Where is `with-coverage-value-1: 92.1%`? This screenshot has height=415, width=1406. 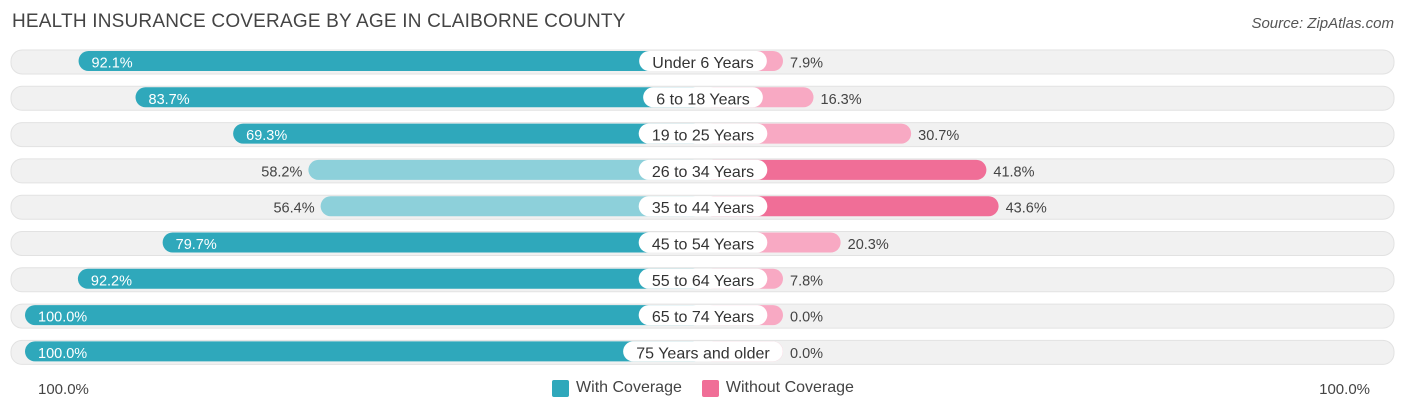
with-coverage-value-1: 92.1% is located at coordinates (112, 64).